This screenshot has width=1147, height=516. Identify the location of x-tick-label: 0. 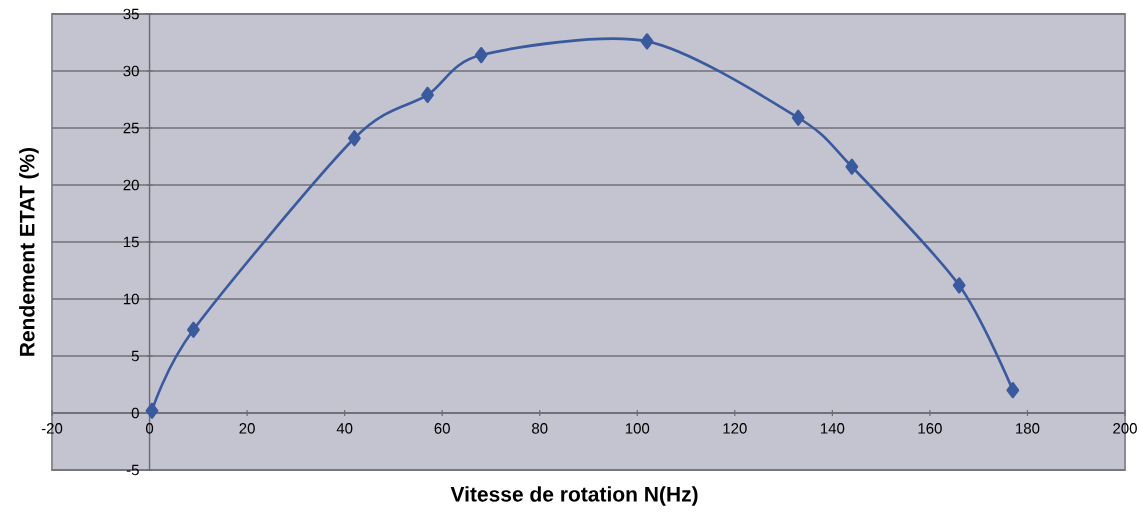
(149, 428).